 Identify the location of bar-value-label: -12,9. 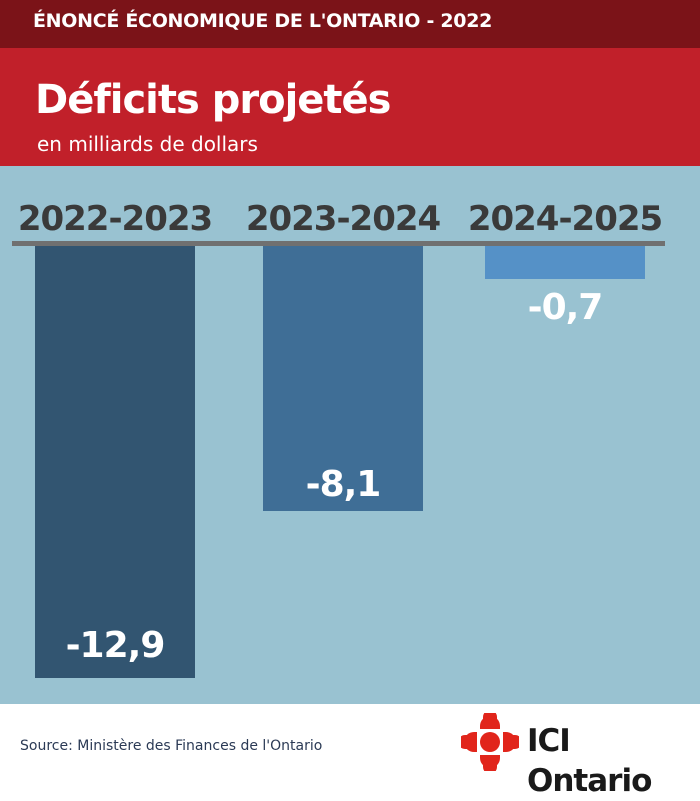
(115, 645).